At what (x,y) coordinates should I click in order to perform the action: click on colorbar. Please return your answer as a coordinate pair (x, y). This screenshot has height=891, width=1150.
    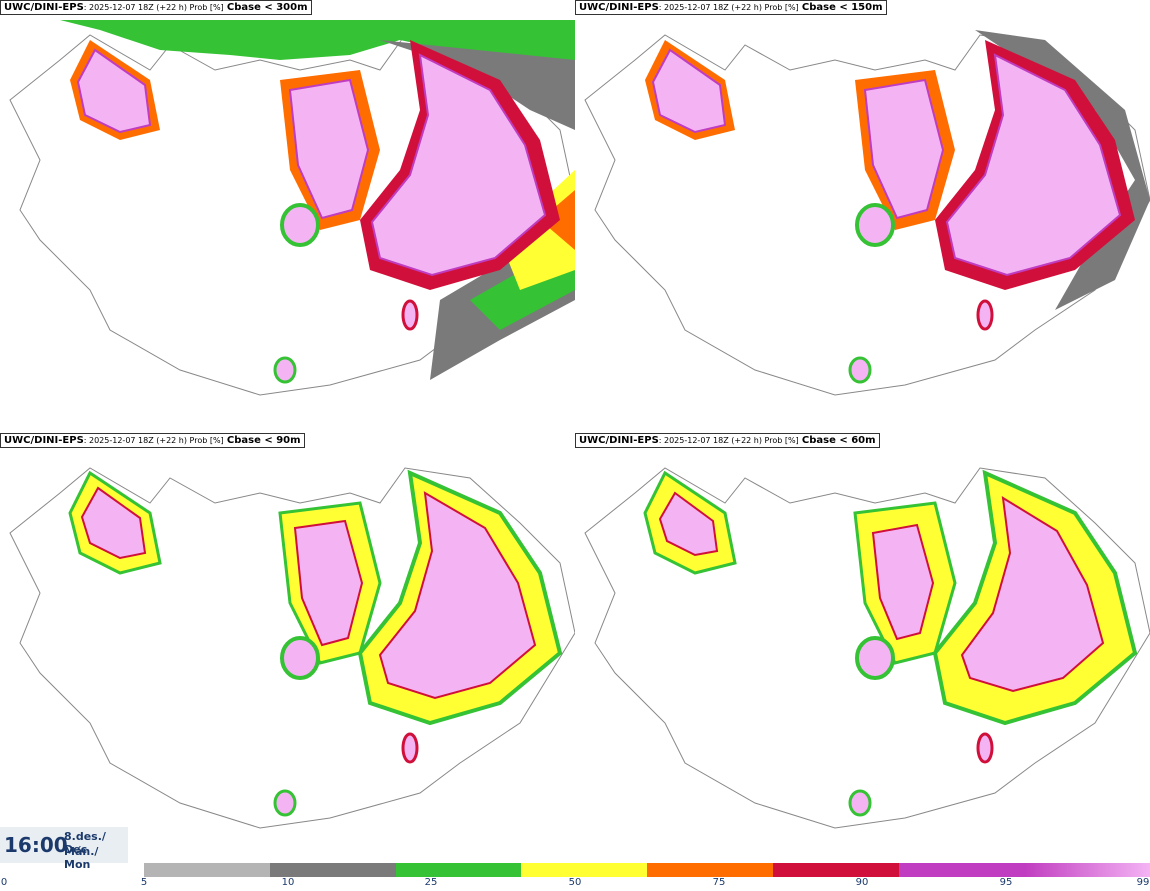
    Looking at the image, I should click on (647, 870).